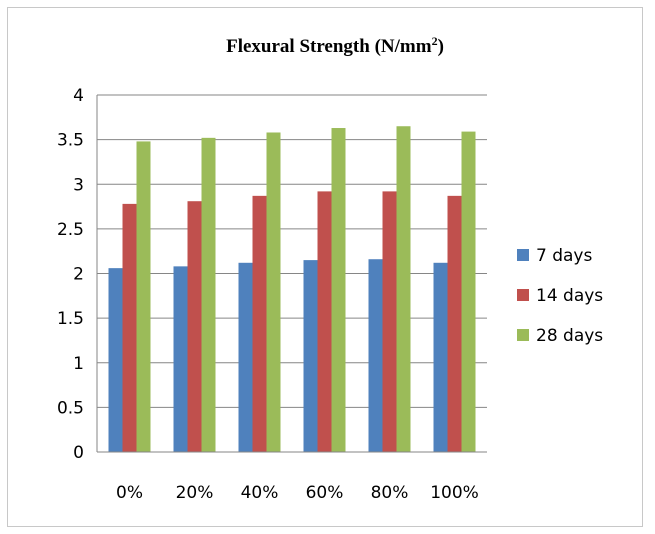 The height and width of the screenshot is (534, 655). Describe the element at coordinates (78, 453) in the screenshot. I see `y-tick-label: 0` at that location.